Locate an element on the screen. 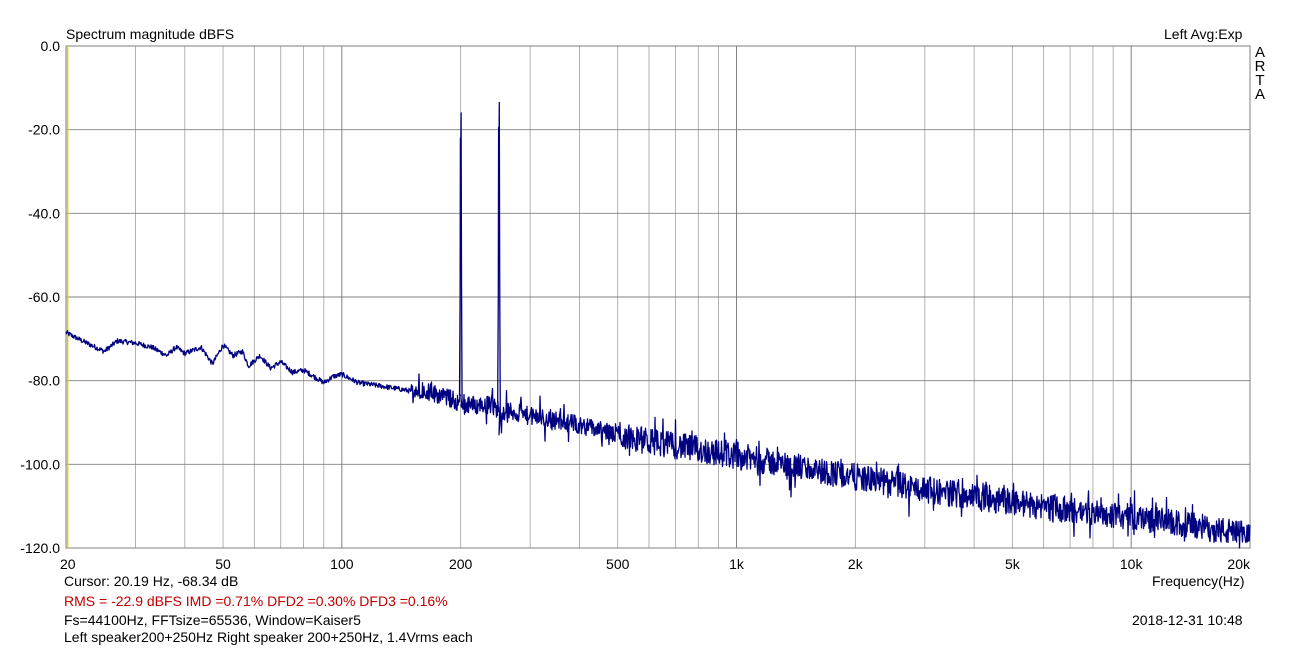 The height and width of the screenshot is (648, 1314). y-tick-label: -40.0 is located at coordinates (44, 213).